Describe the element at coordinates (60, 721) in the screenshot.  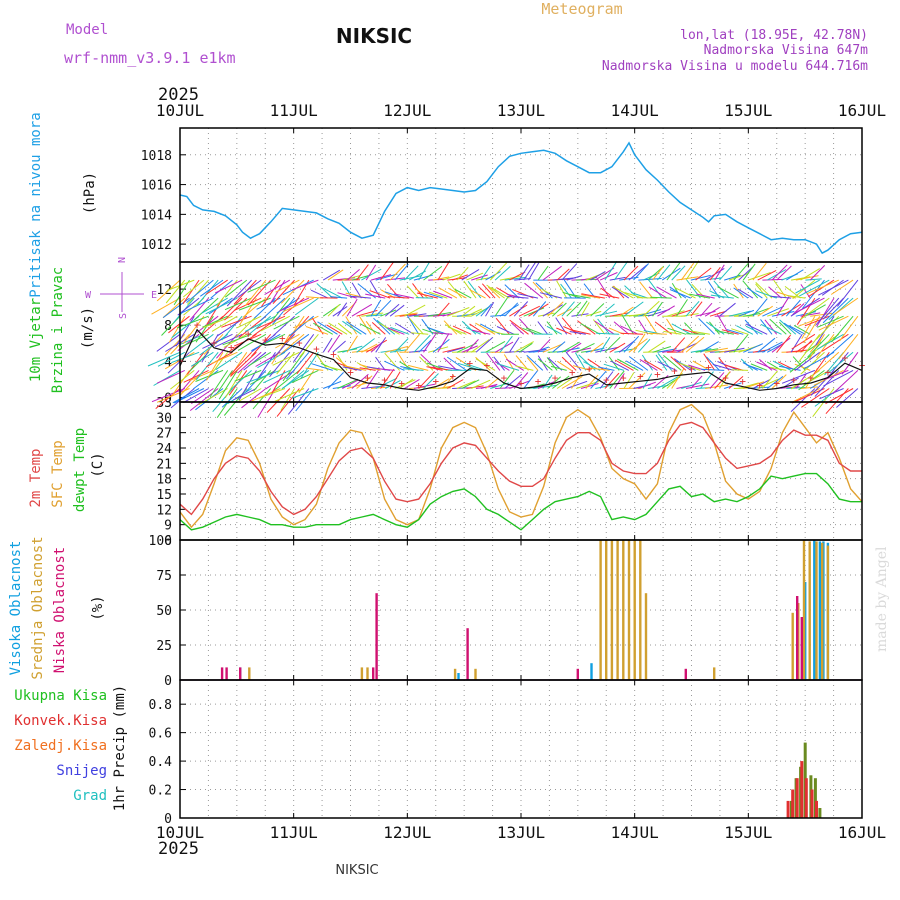
I see `precip-legend-conv: Konvek.Kisa` at that location.